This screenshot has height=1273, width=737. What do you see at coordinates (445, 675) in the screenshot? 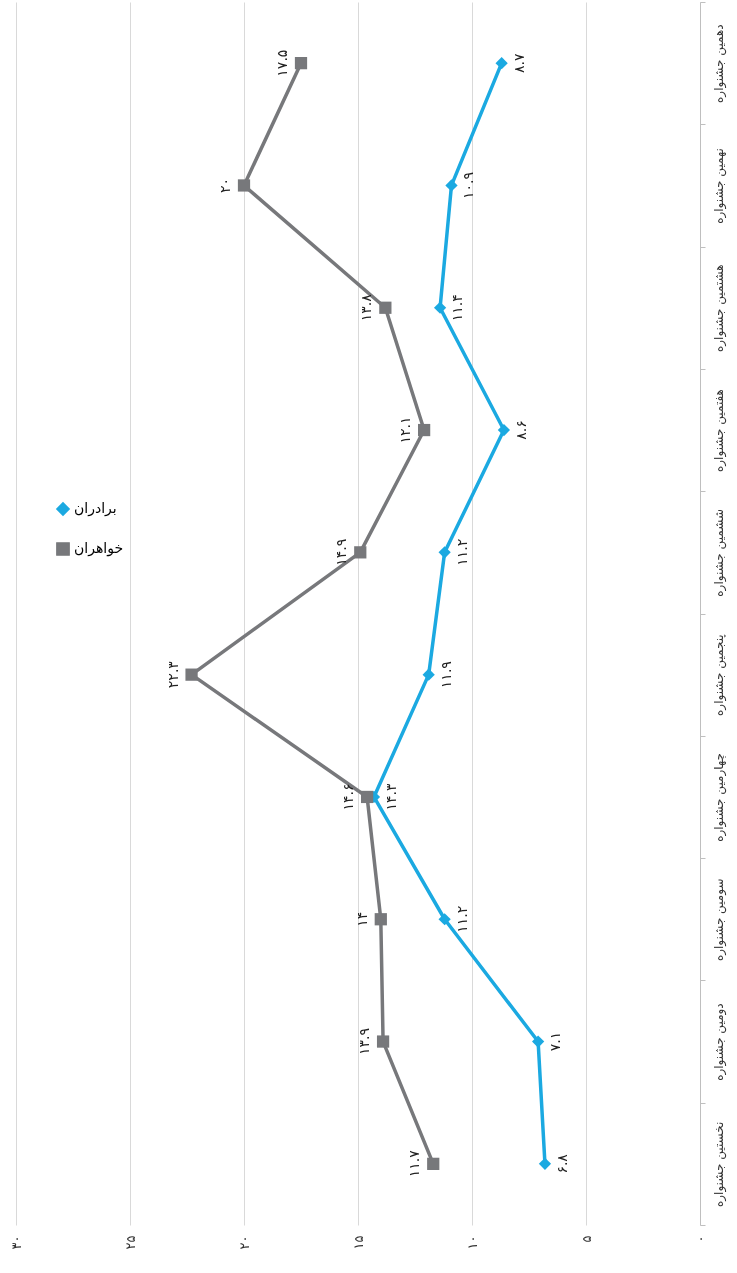
I see `data-label: ۱۱.۹` at bounding box center [445, 675].